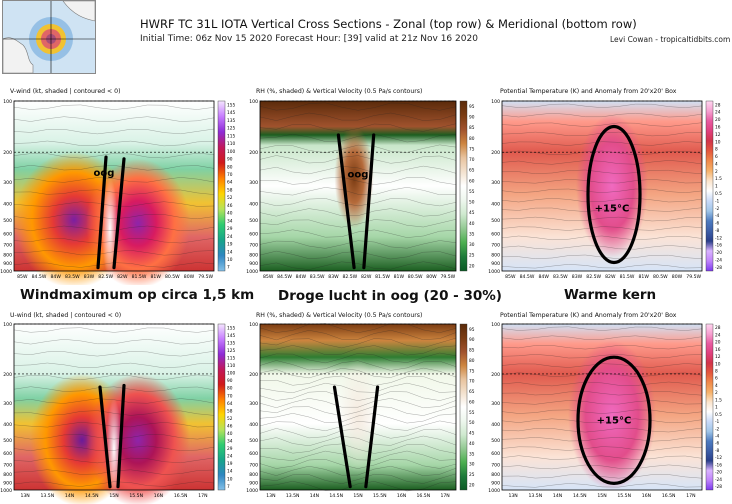 Image resolution: width=732 pixels, height=504 pixels. I want to click on colorbar-tick-label: 55, so click(472, 192).